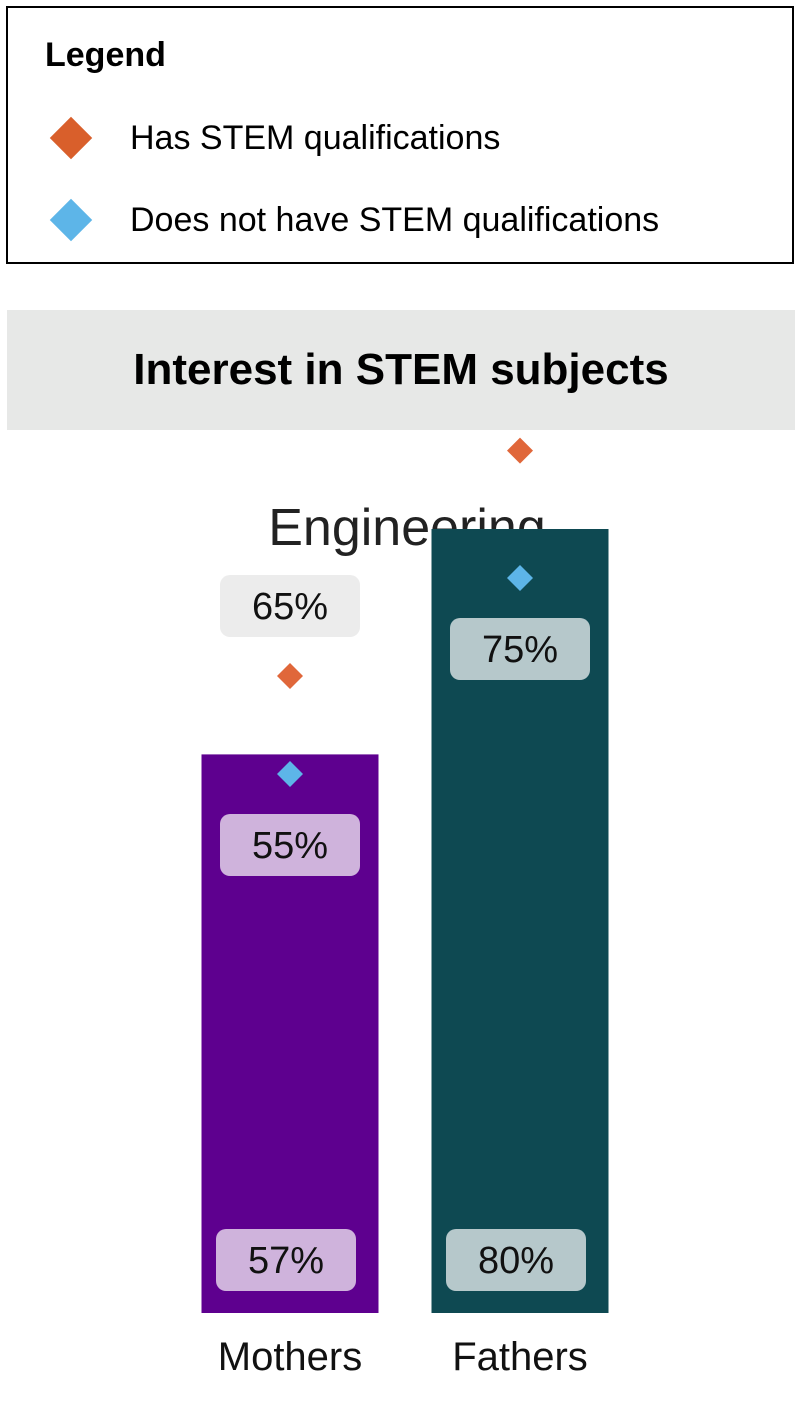  I want to click on no-stem-label-mothers-bg, so click(290, 845).